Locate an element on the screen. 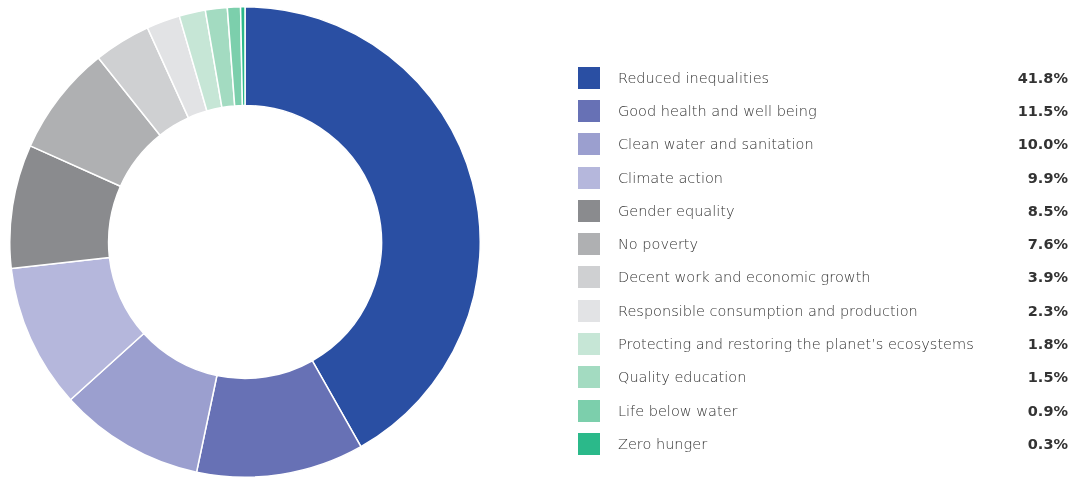  data-label: 10.0% is located at coordinates (1042, 144).